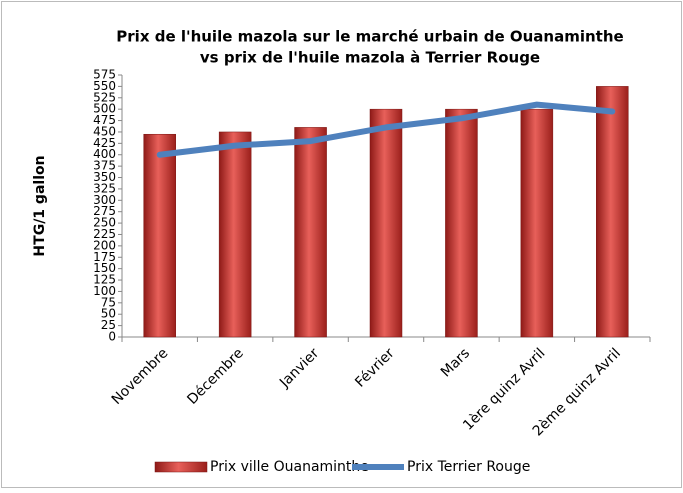 The width and height of the screenshot is (683, 493). Describe the element at coordinates (104, 120) in the screenshot. I see `y-tick-label: 475` at that location.